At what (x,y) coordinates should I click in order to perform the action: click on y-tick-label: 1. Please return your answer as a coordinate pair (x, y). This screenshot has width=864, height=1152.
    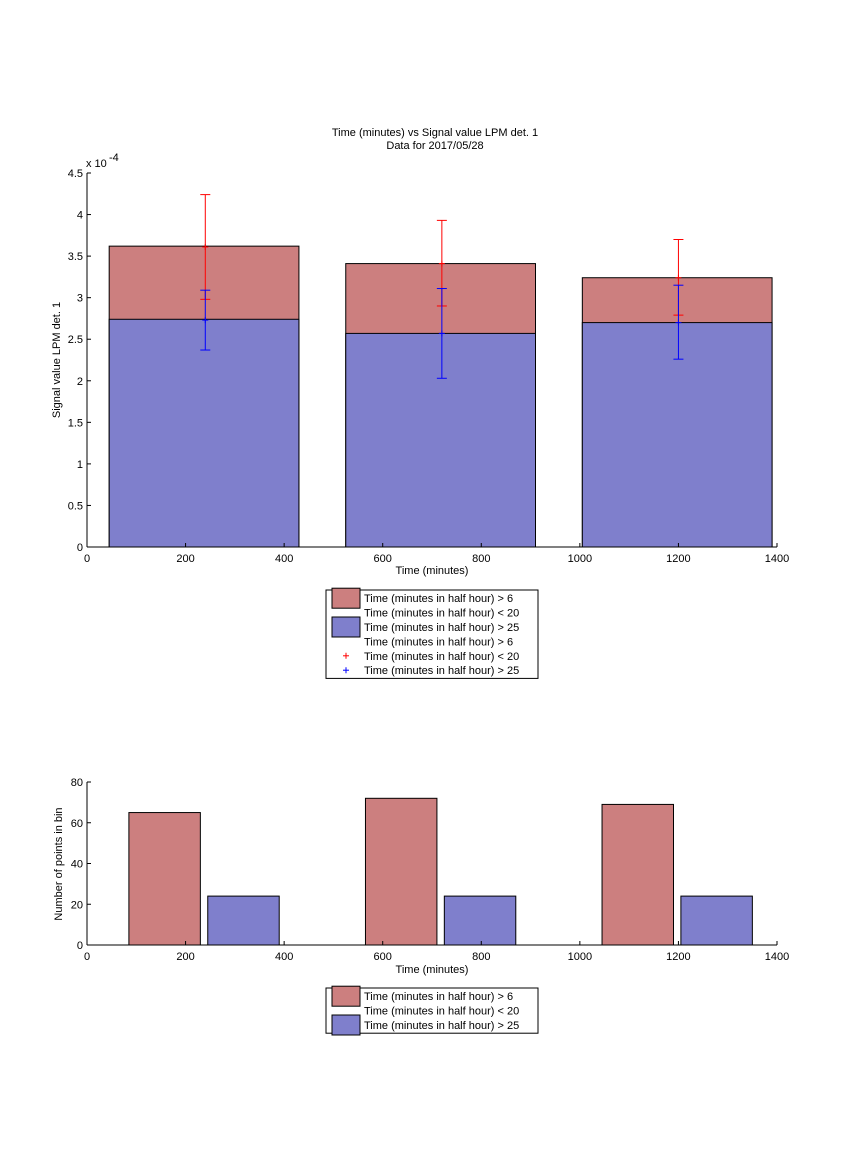
    Looking at the image, I should click on (80, 465).